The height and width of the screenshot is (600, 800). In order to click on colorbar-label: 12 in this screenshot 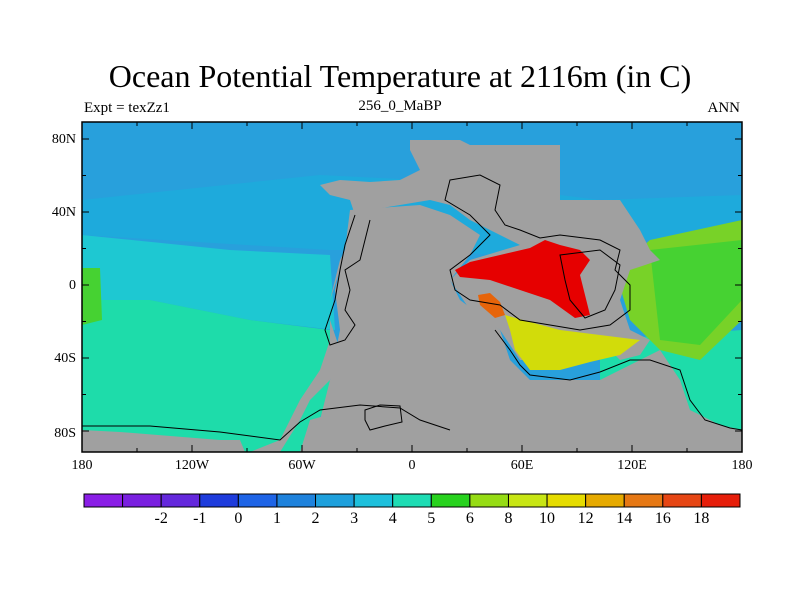, I will do `click(585, 518)`.